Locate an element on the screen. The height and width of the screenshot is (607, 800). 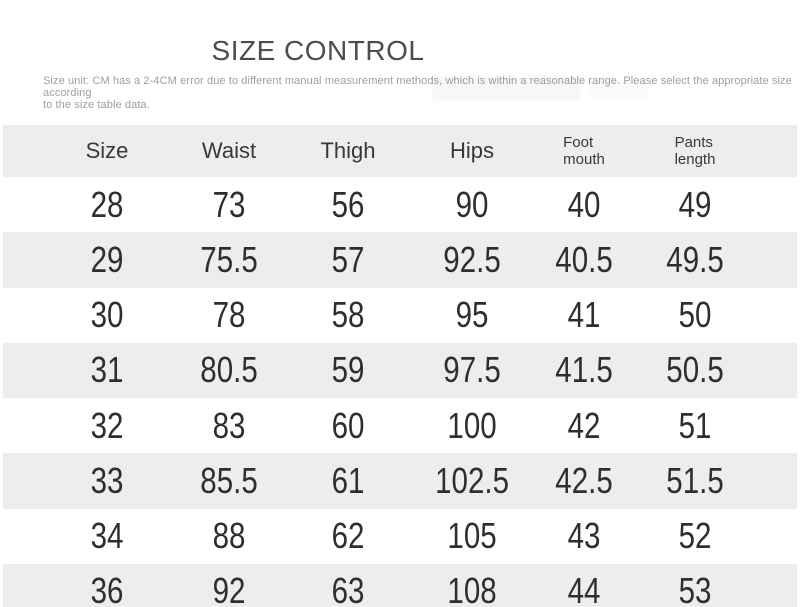
cell-value: 88 is located at coordinates (229, 536).